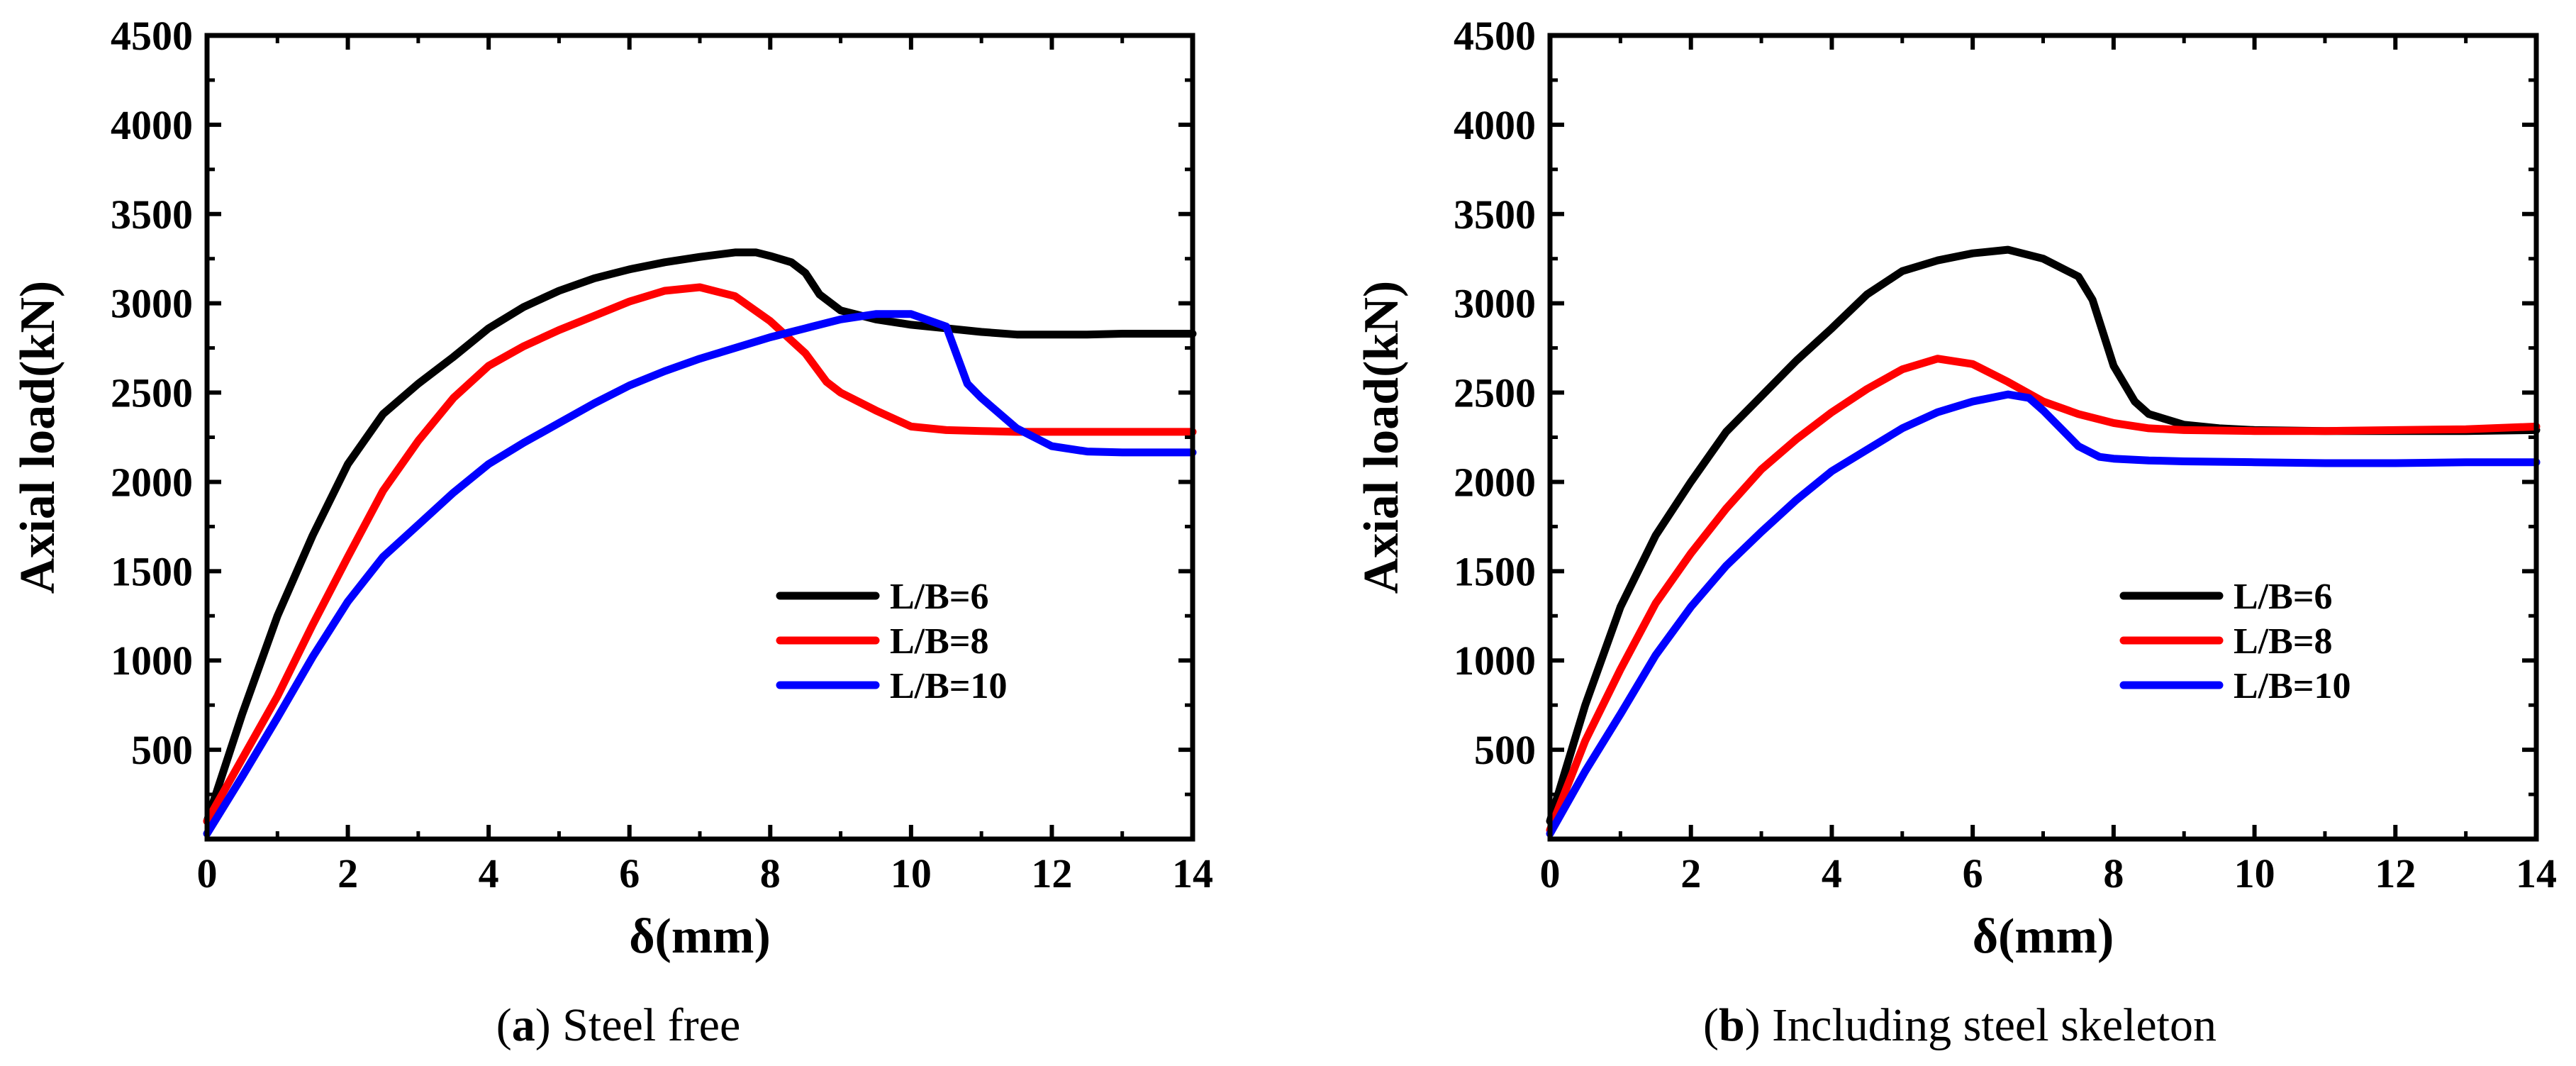 This screenshot has width=2576, height=1066. I want to click on caption-b: (b) Including steel skeleton, so click(1960, 1025).